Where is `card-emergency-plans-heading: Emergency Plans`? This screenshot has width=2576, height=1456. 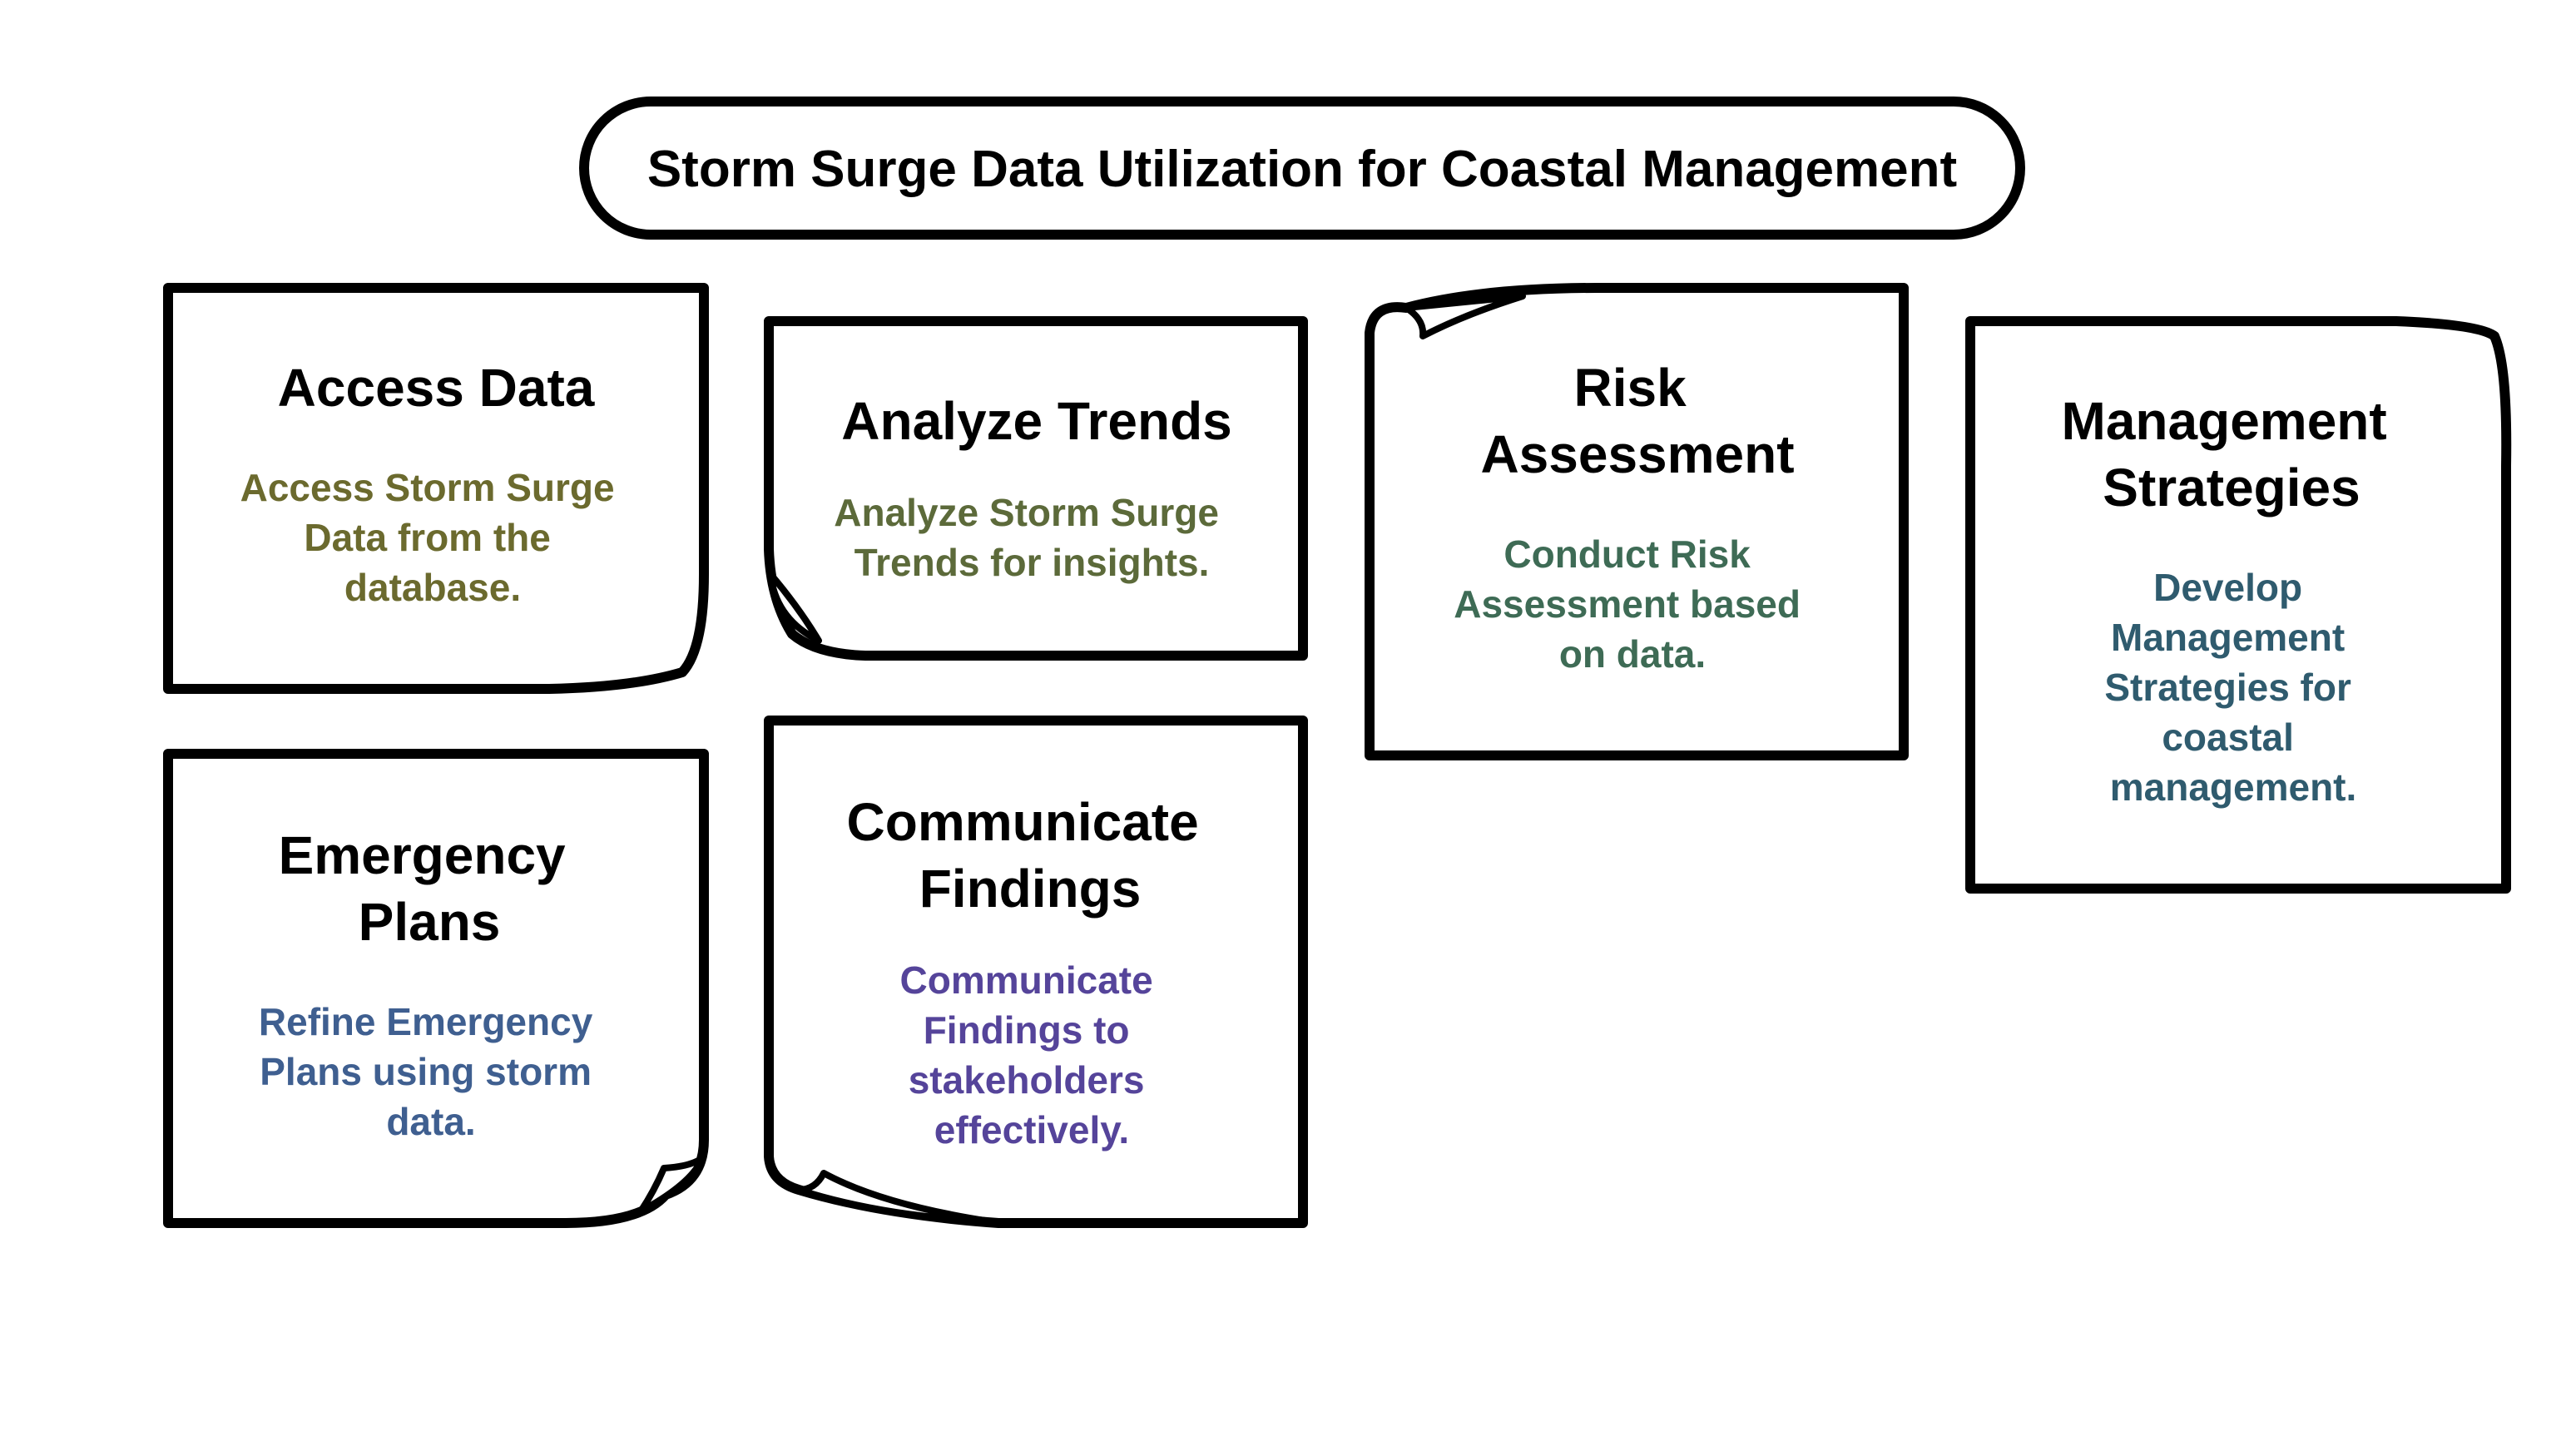
card-emergency-plans-heading: Emergency Plans is located at coordinates (430, 888).